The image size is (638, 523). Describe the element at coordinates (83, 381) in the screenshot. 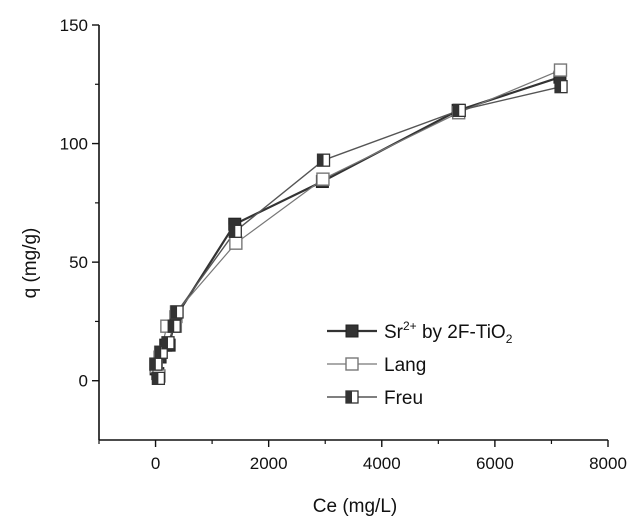

I see `y-tick-label: 0` at that location.